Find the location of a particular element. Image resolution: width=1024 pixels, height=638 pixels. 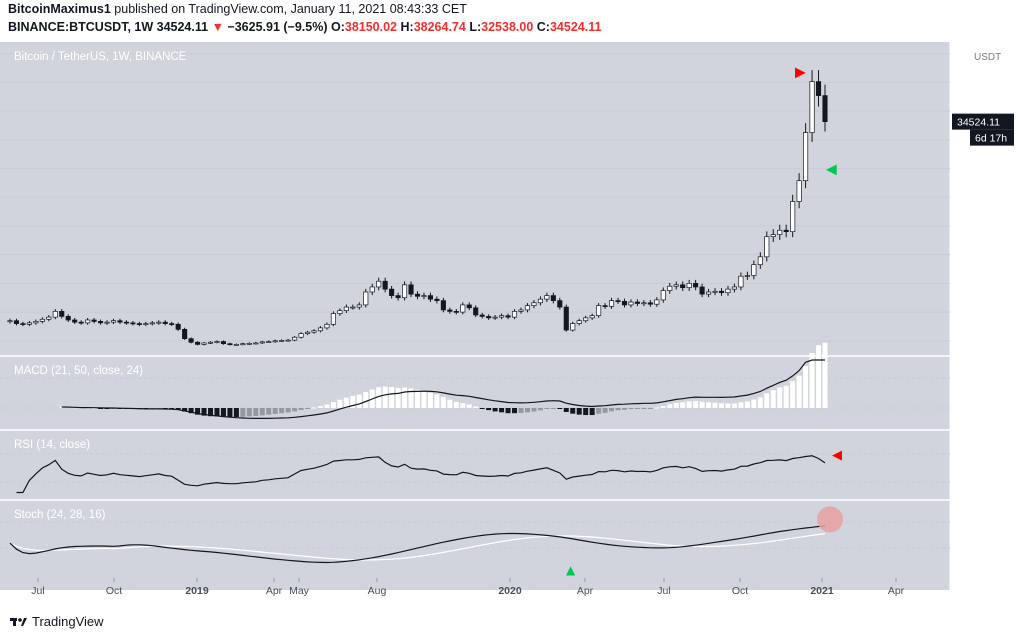

x-tick-label: Apr is located at coordinates (585, 591).